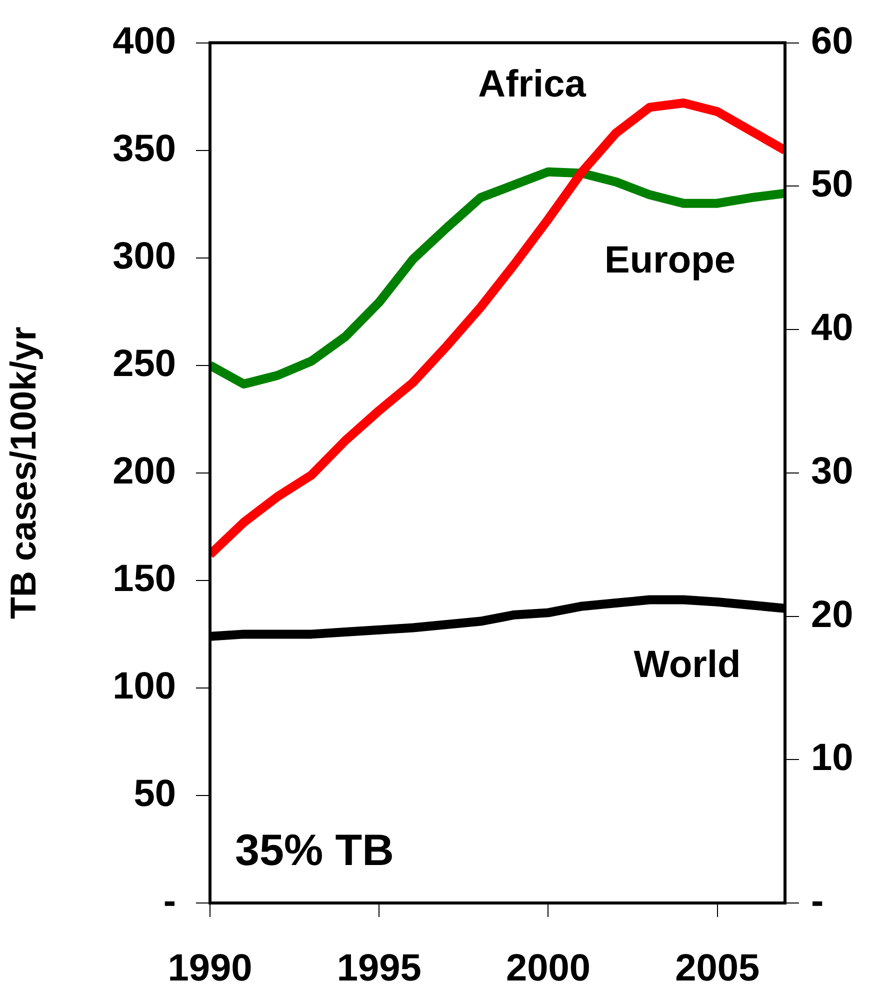 The height and width of the screenshot is (994, 888). I want to click on y2-tick-label: 50, so click(832, 185).